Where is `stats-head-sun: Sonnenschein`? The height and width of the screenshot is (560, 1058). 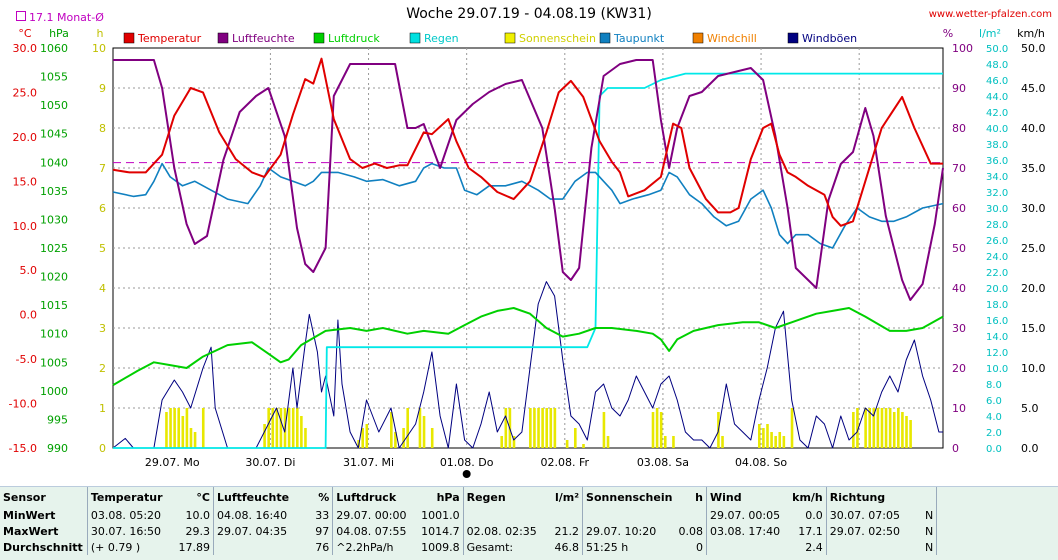
stats-head-sun: Sonnenschein is located at coordinates (629, 497).